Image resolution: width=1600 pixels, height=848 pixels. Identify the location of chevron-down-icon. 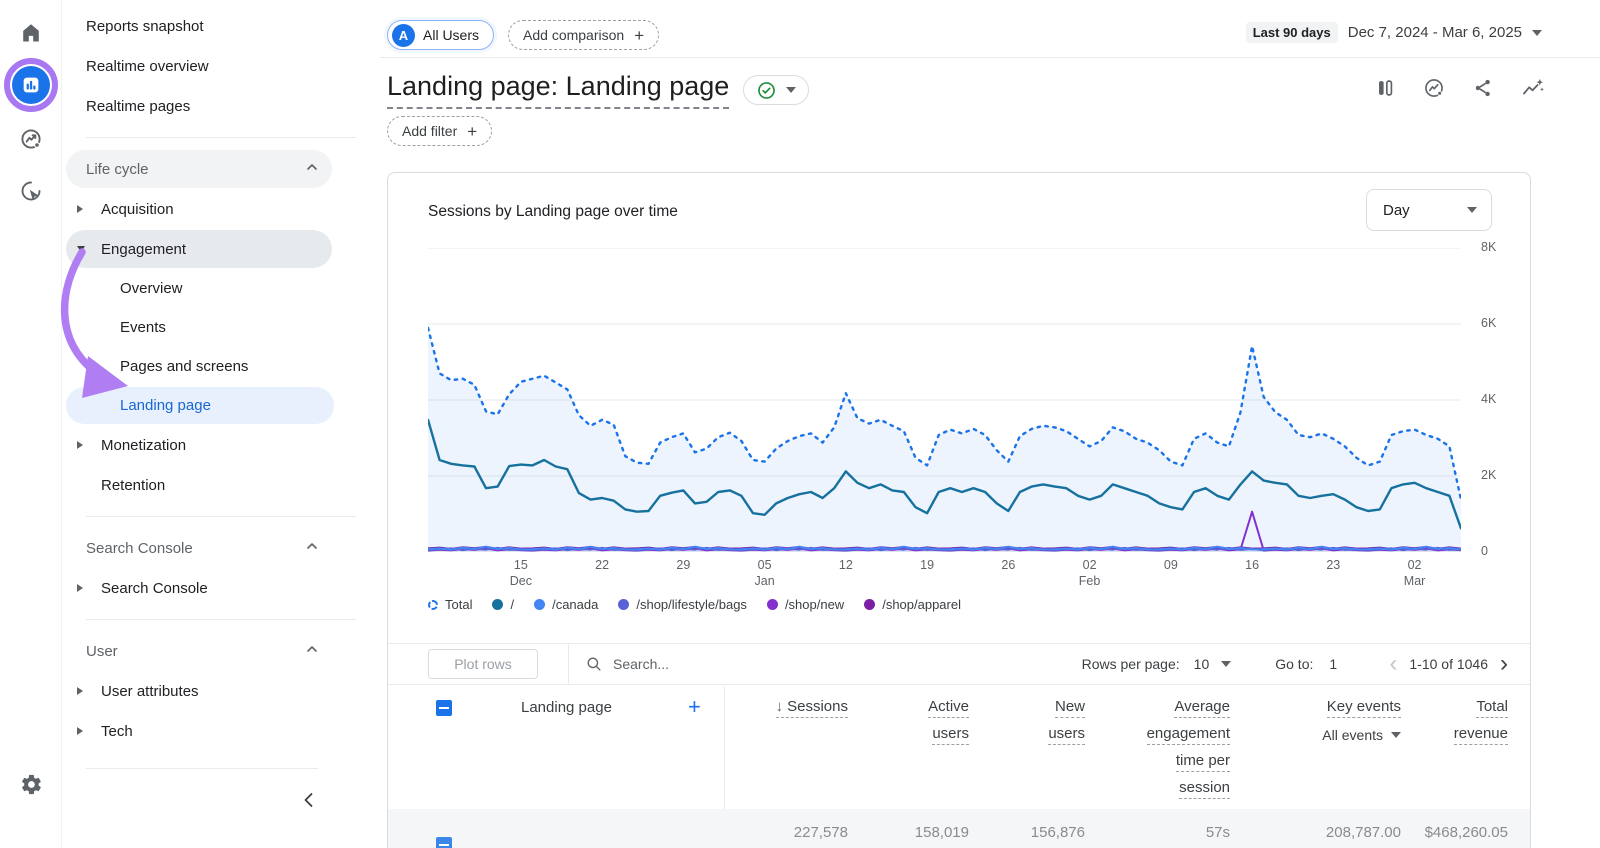
(1396, 735).